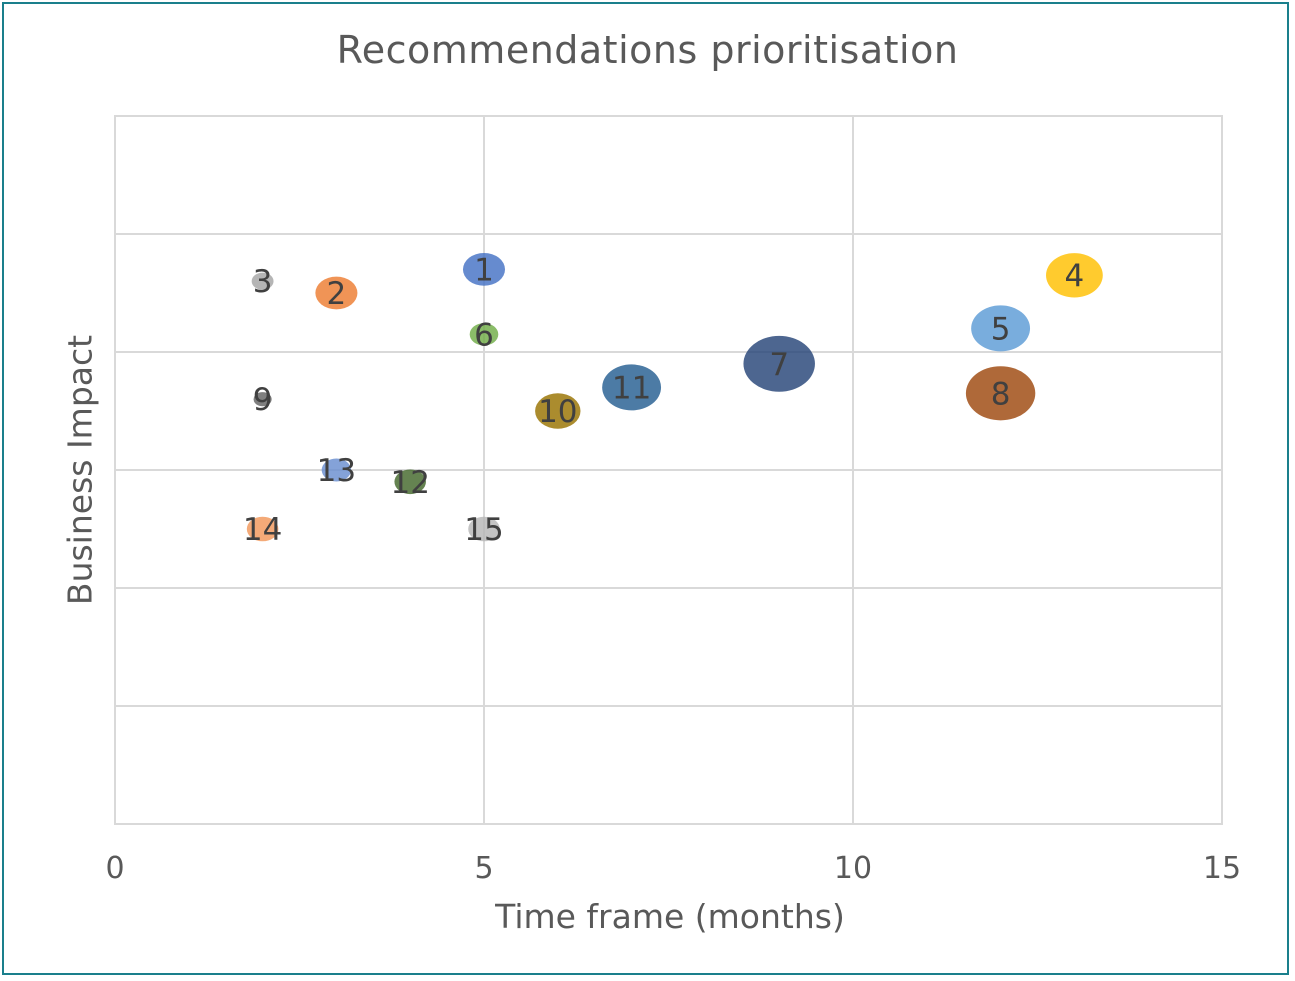 The image size is (1295, 981). I want to click on bubble-label-2: 2, so click(337, 294).